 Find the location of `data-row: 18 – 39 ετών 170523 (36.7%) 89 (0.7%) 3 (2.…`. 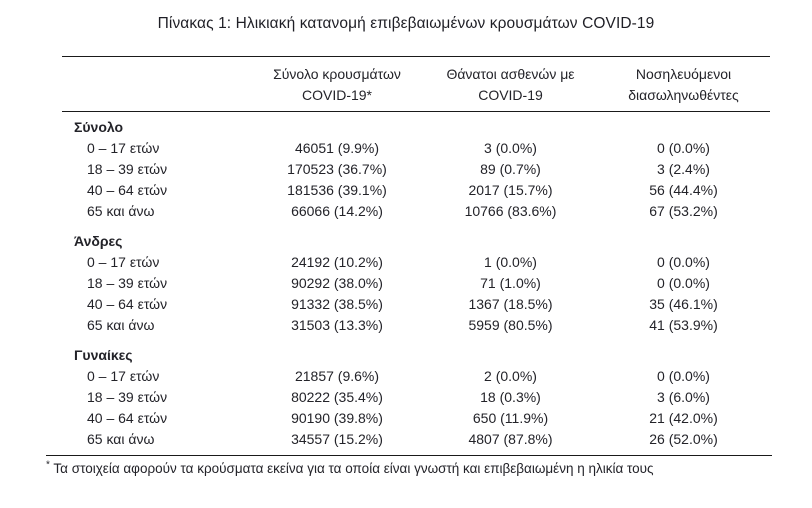

data-row: 18 – 39 ετών 170523 (36.7%) 89 (0.7%) 3 (2.… is located at coordinates (416, 169).